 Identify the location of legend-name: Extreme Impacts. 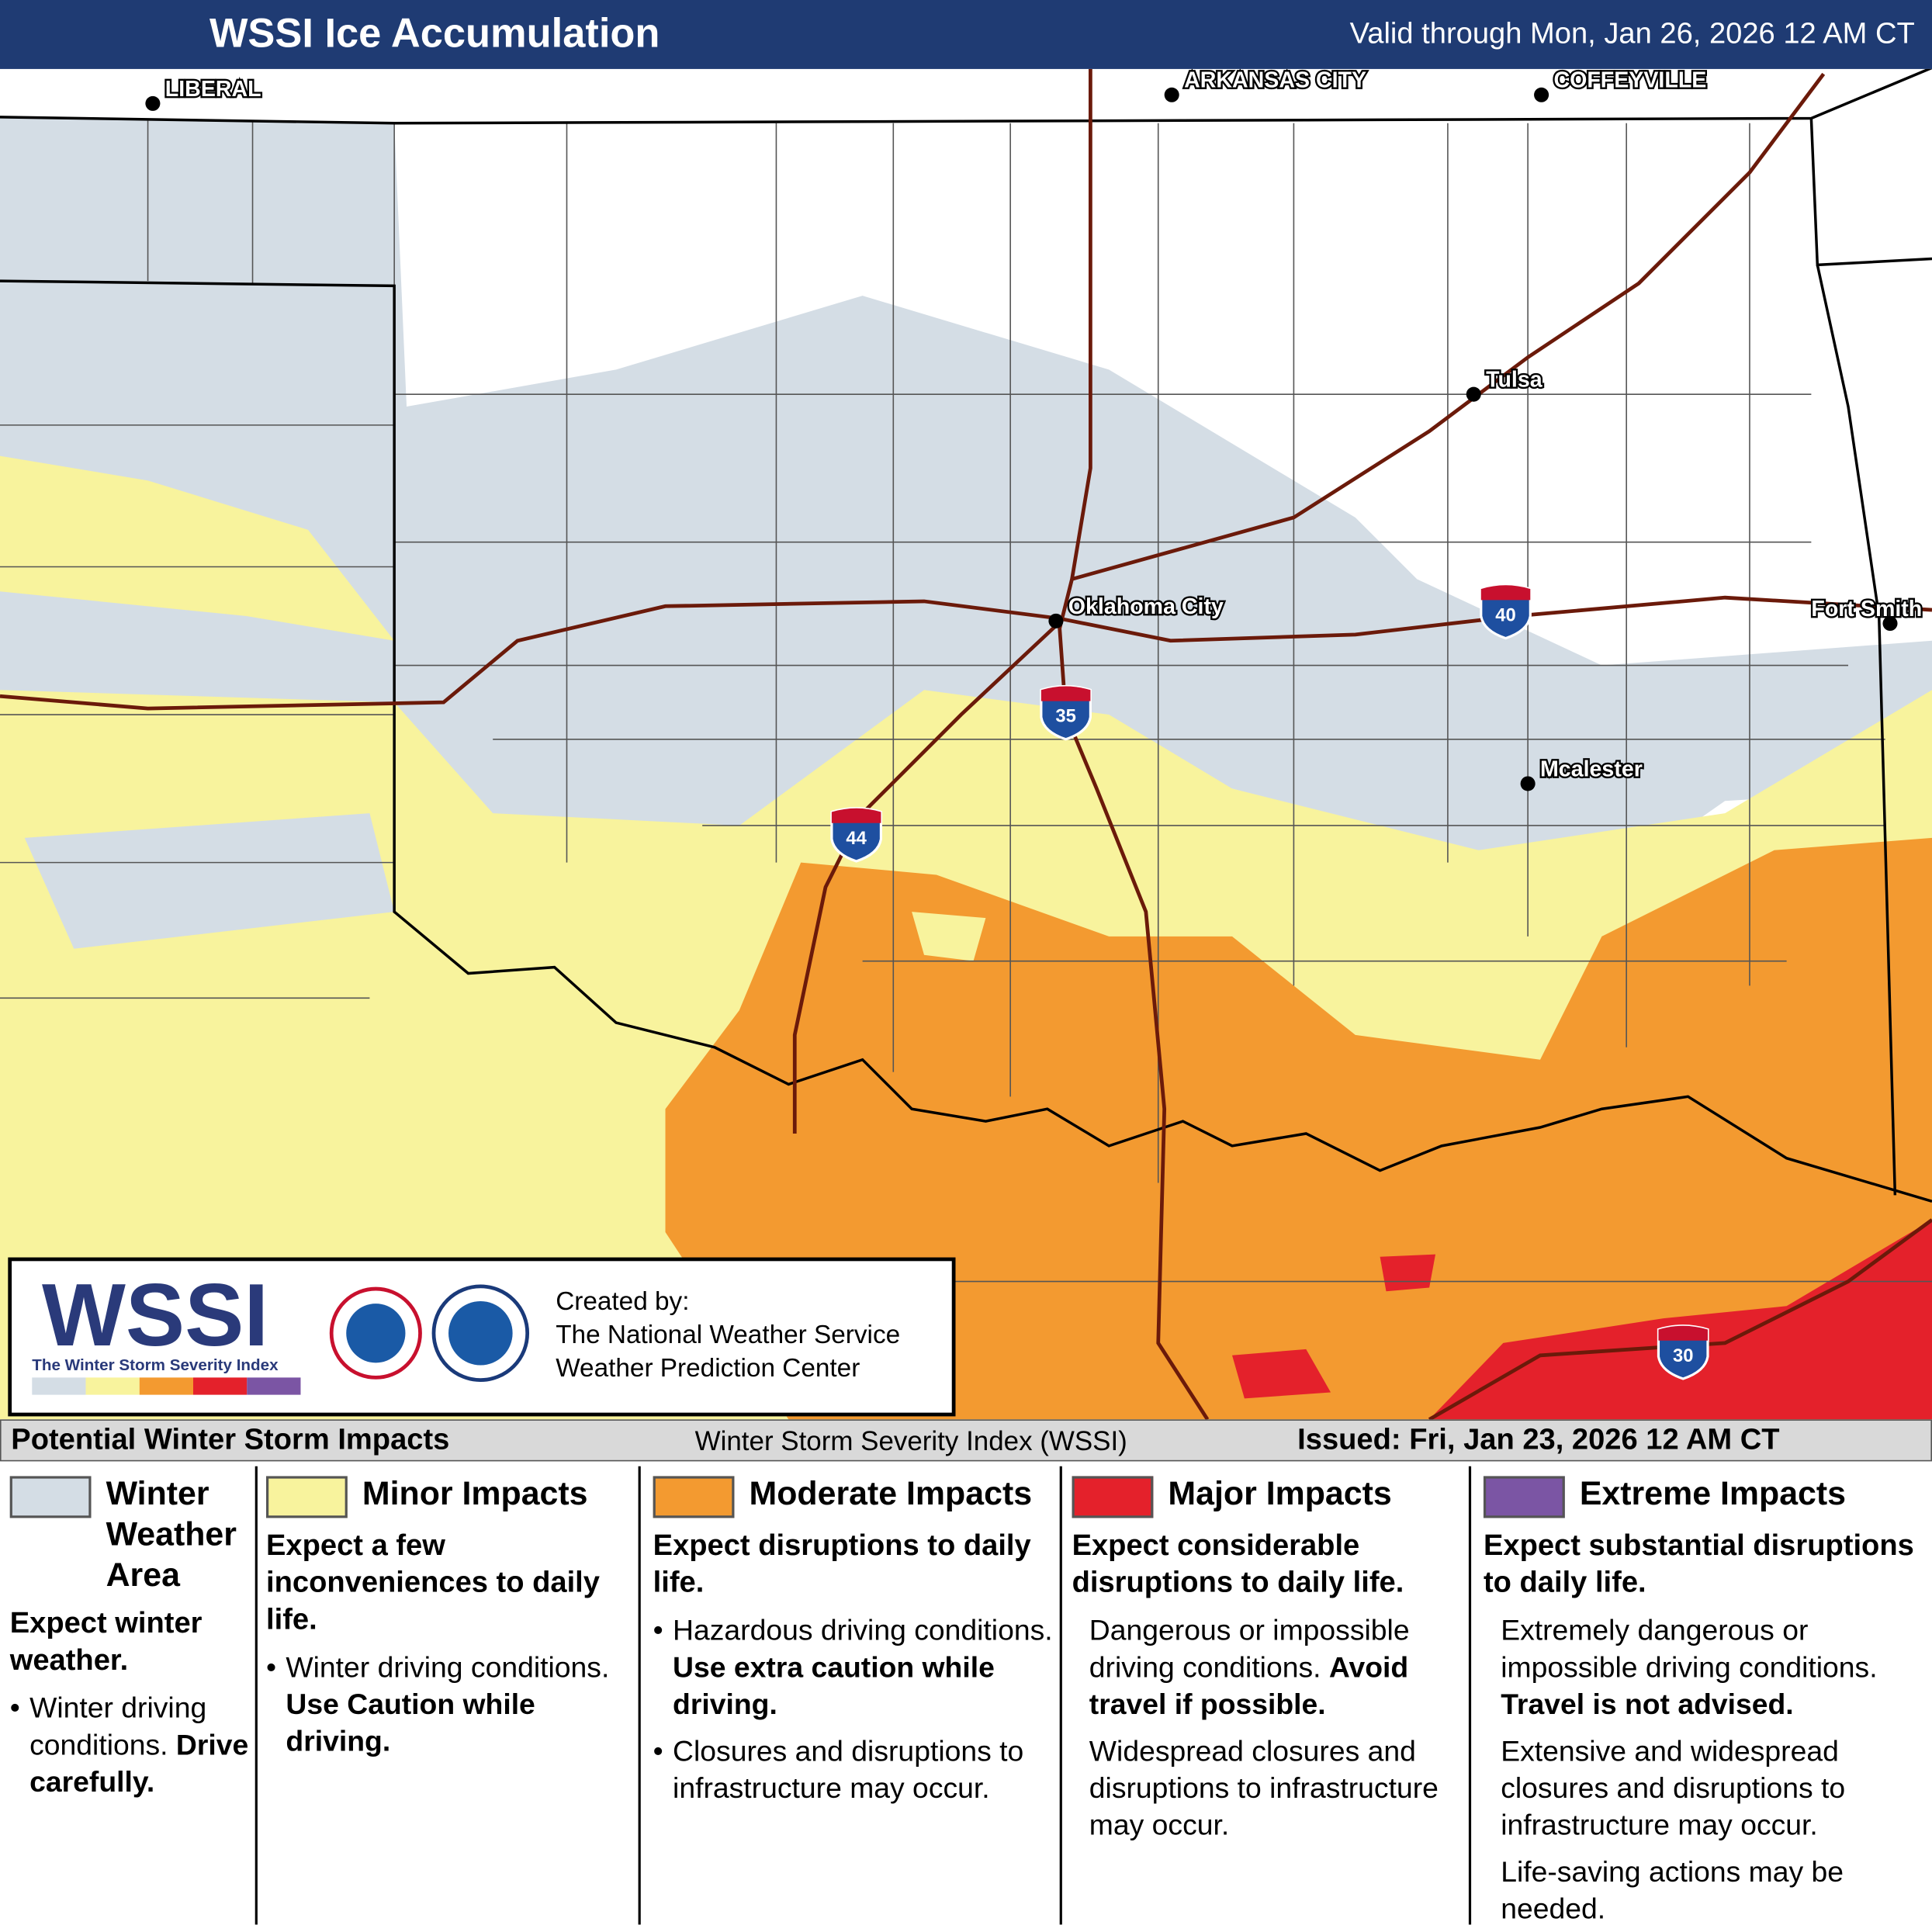
(1713, 1493).